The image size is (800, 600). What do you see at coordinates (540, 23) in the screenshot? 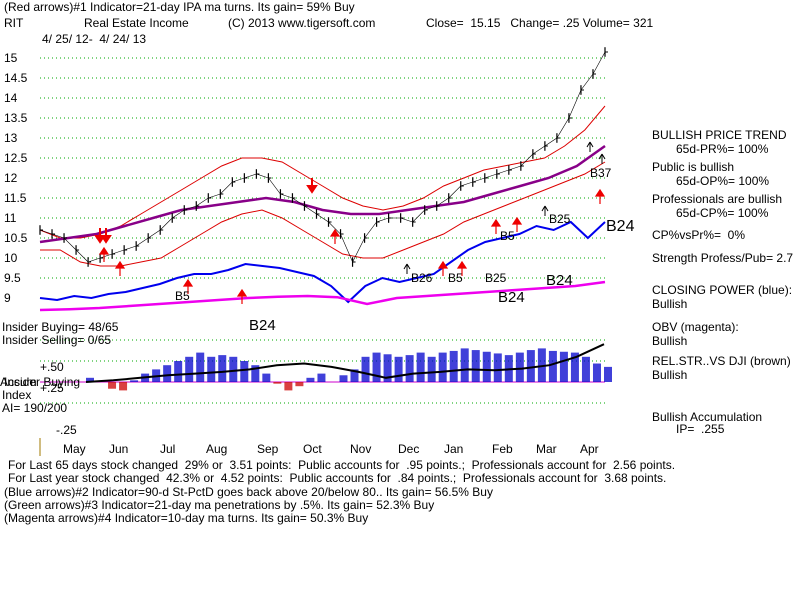
I see `quote-summary: Close= 15.15 Change= .25 Volume= 321` at bounding box center [540, 23].